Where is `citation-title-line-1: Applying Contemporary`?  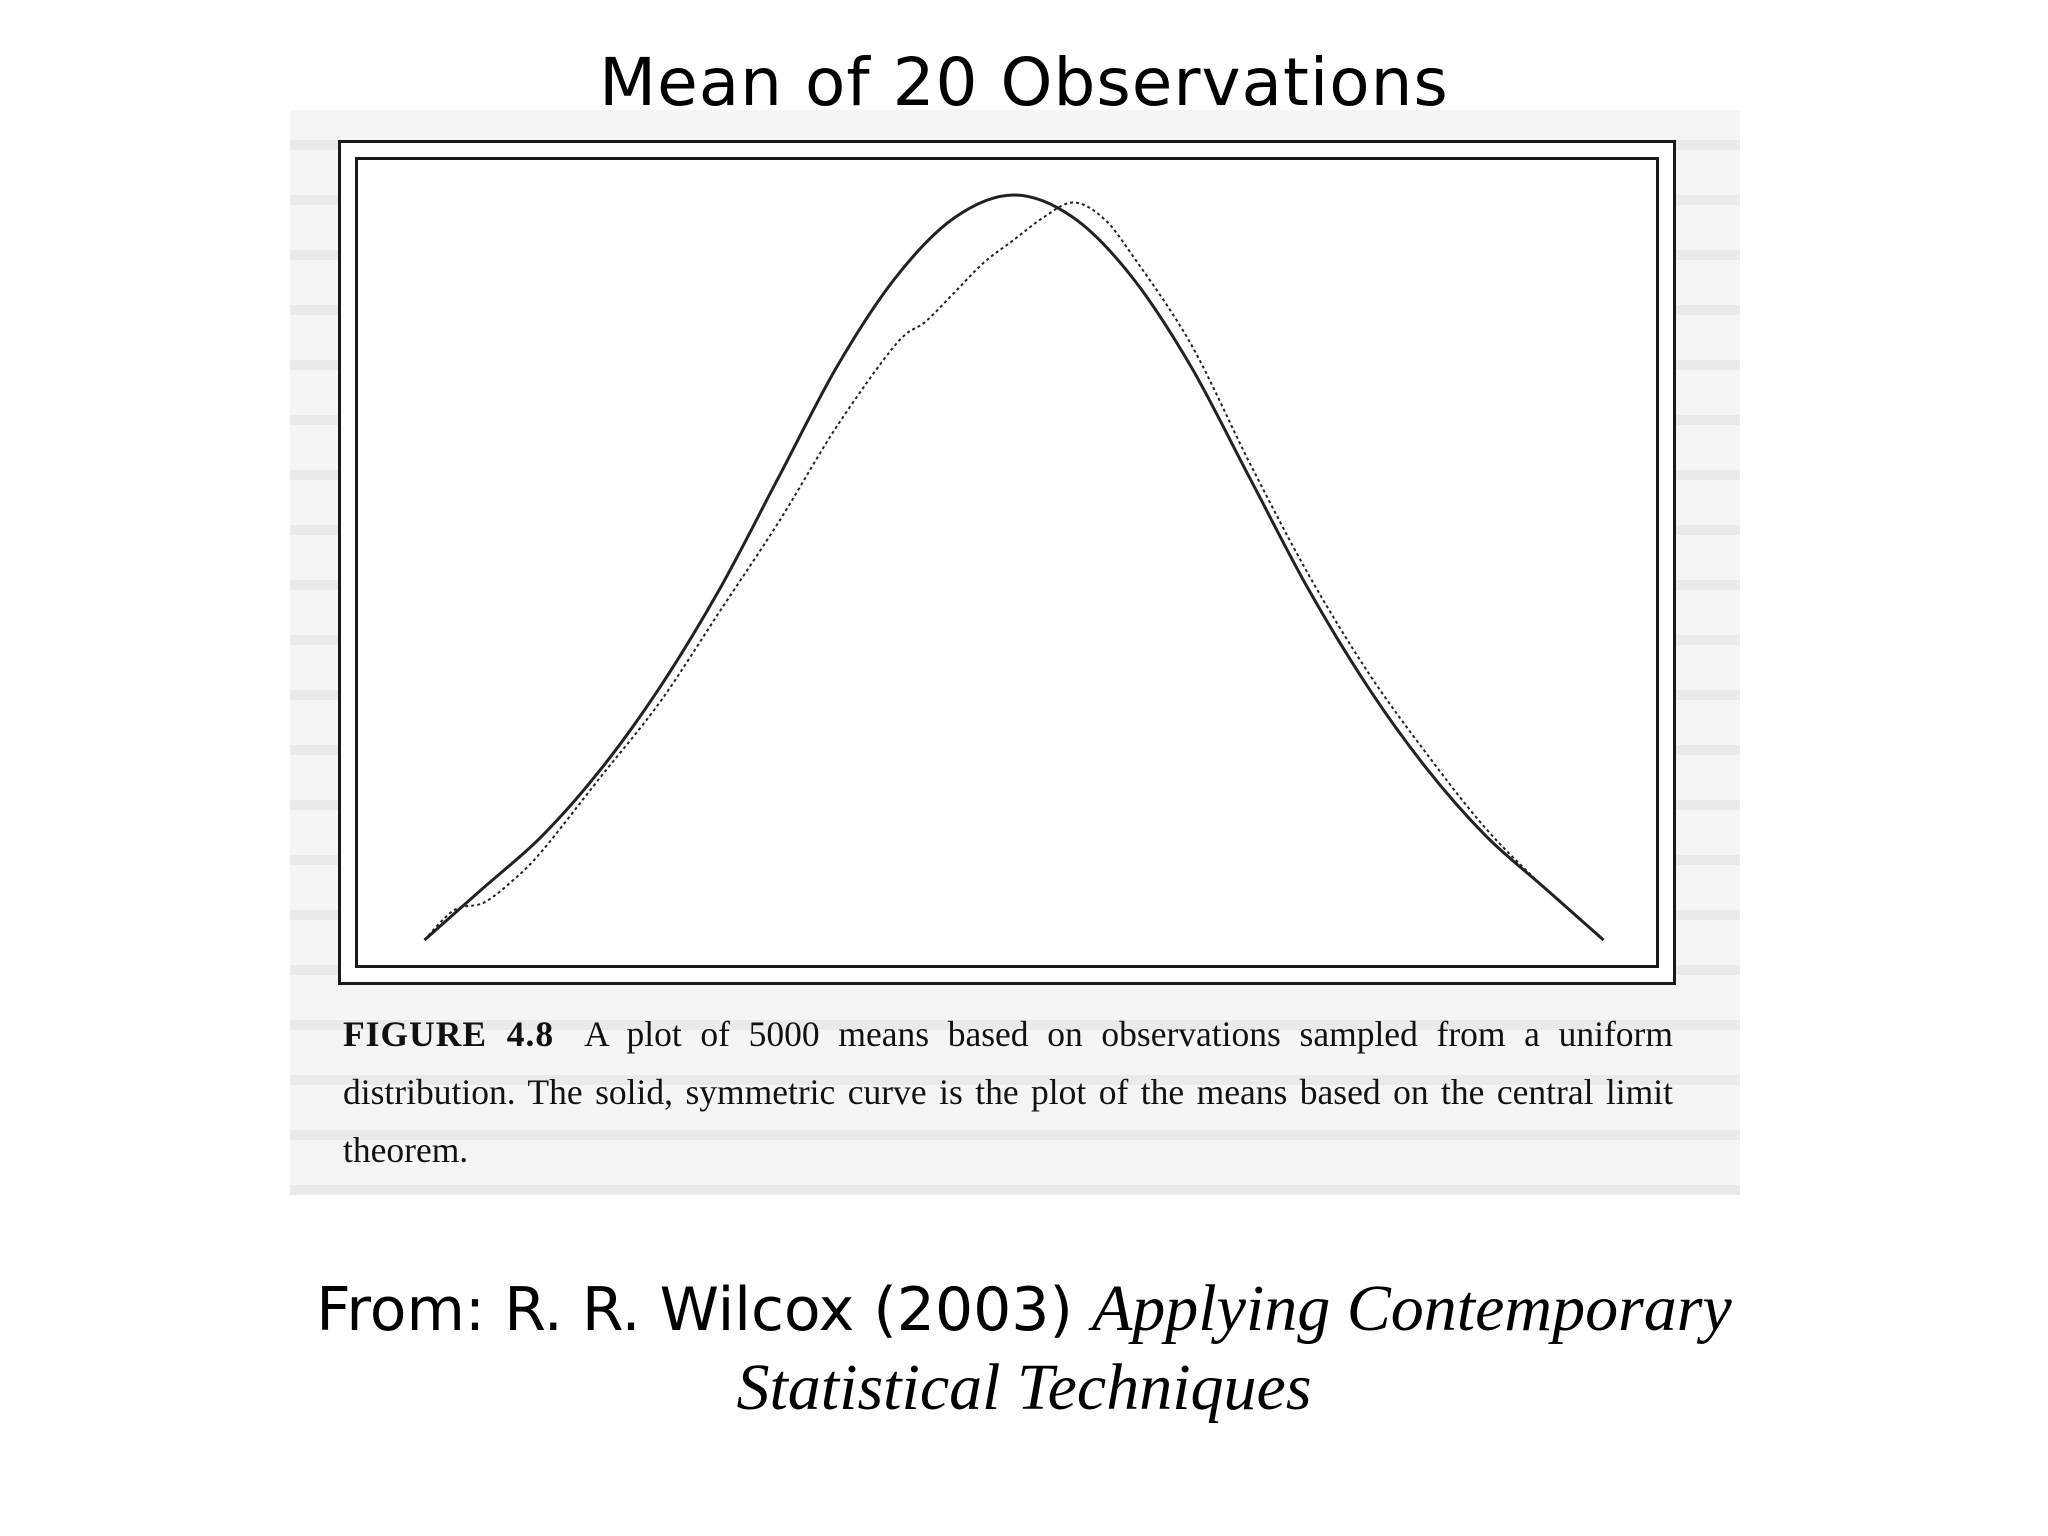 citation-title-line-1: Applying Contemporary is located at coordinates (1411, 1308).